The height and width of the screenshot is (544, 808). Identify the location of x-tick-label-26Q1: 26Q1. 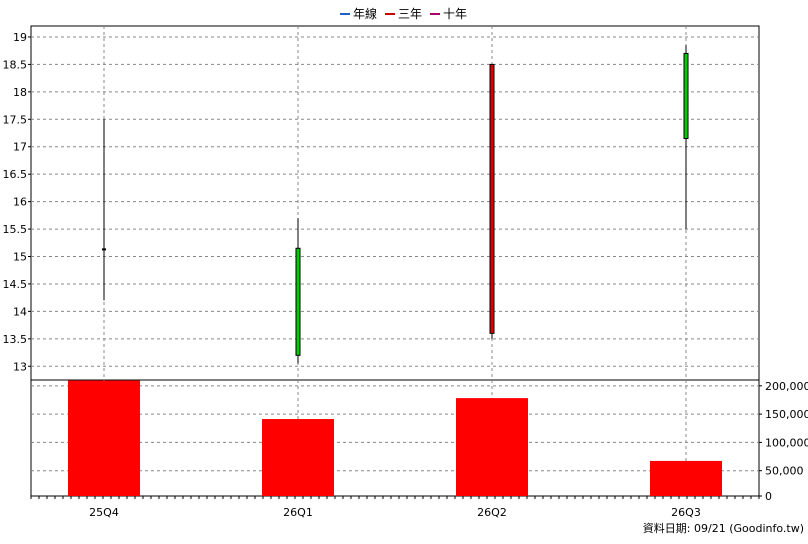
(298, 512).